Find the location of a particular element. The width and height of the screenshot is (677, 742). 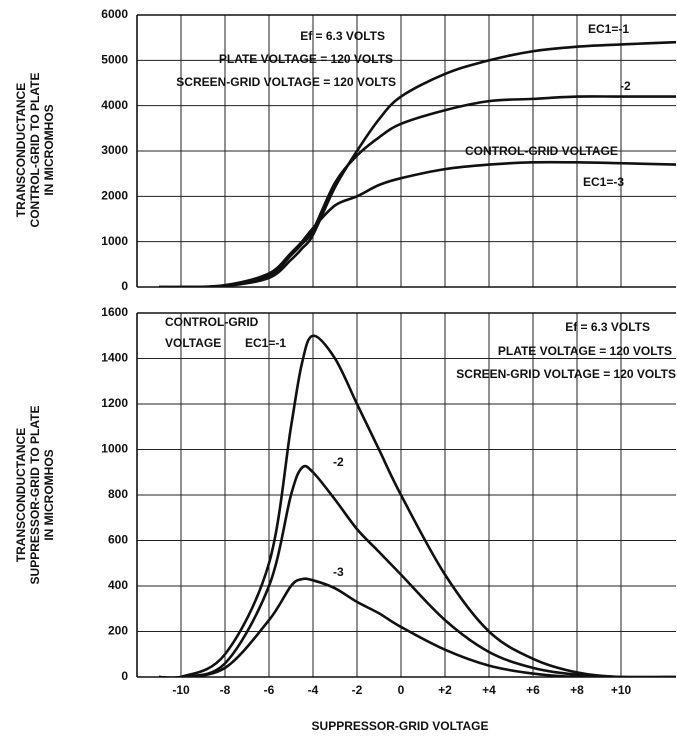

y-tick-label: 6000 is located at coordinates (114, 14).